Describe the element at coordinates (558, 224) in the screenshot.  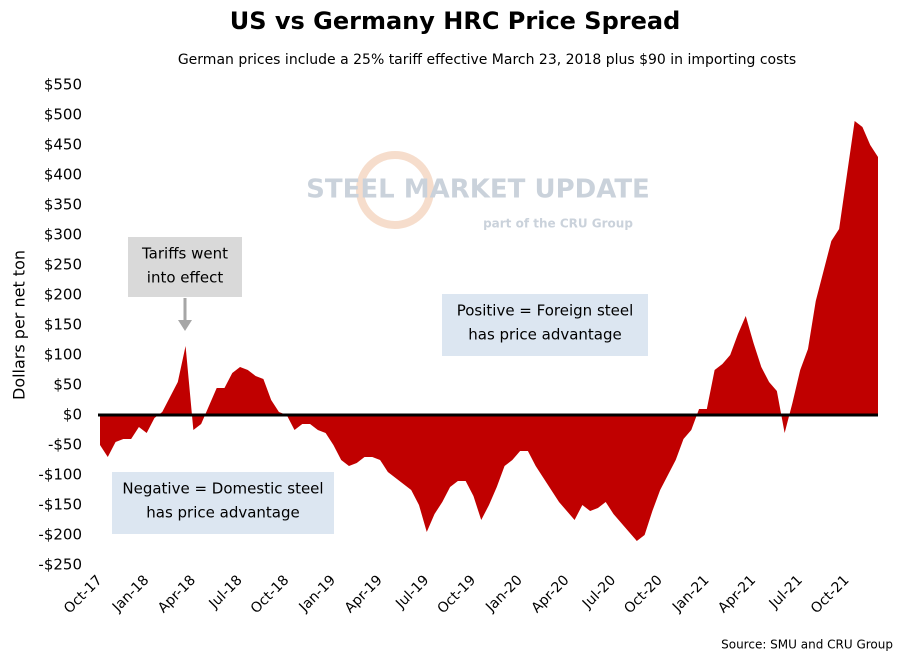
I see `watermark-text: part of the CRU Group` at that location.